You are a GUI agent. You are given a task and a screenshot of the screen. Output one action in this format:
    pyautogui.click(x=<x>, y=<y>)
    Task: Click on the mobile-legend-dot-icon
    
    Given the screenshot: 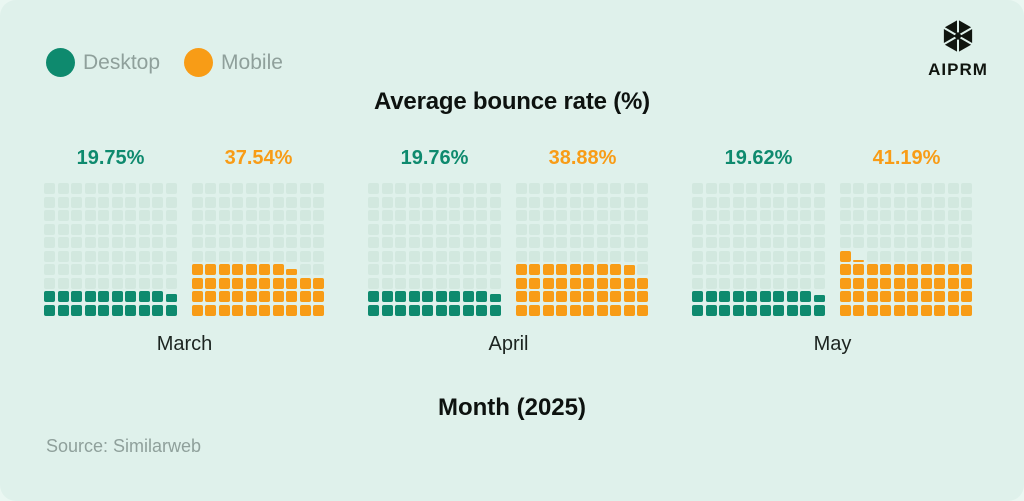 What is the action you would take?
    pyautogui.click(x=199, y=62)
    